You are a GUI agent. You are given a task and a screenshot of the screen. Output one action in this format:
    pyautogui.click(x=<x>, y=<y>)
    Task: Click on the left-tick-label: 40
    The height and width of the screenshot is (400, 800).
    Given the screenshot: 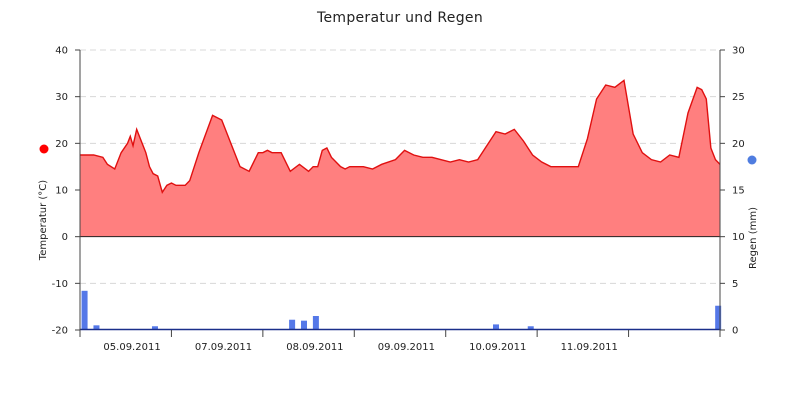 What is the action you would take?
    pyautogui.click(x=61, y=51)
    